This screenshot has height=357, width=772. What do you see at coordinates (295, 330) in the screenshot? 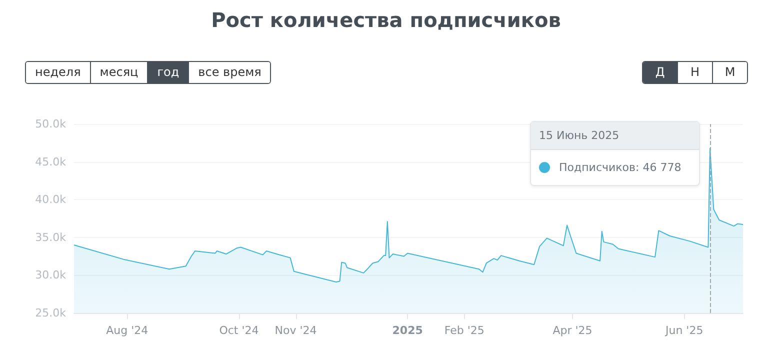
I see `x-tick-label: Nov '24` at bounding box center [295, 330].